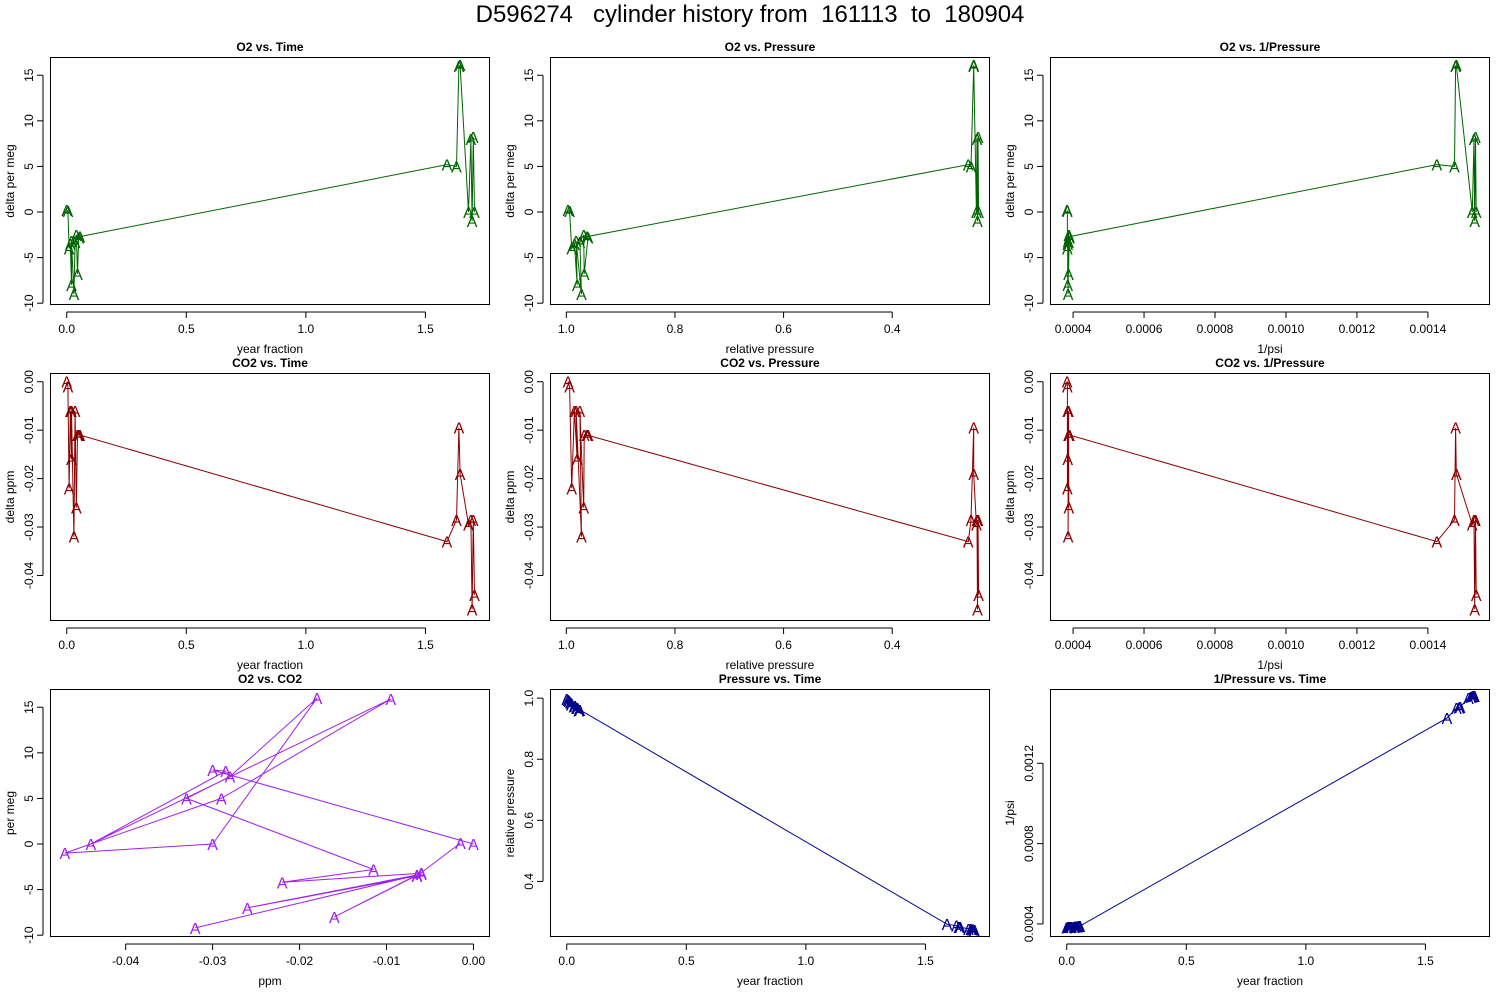  What do you see at coordinates (566, 329) in the screenshot?
I see `x-tick-label: 1.0` at bounding box center [566, 329].